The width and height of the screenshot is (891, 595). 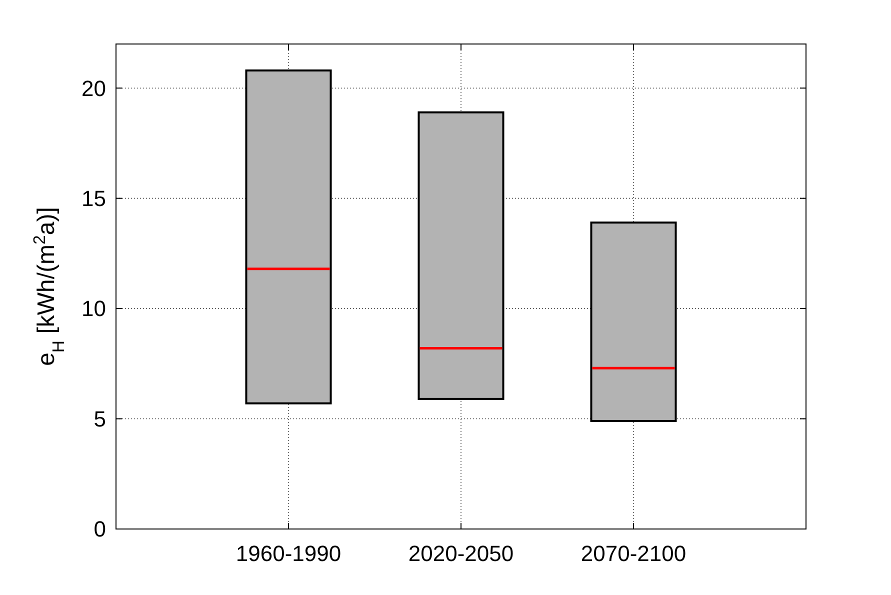 What do you see at coordinates (100, 419) in the screenshot?
I see `y-tick-label: 5` at bounding box center [100, 419].